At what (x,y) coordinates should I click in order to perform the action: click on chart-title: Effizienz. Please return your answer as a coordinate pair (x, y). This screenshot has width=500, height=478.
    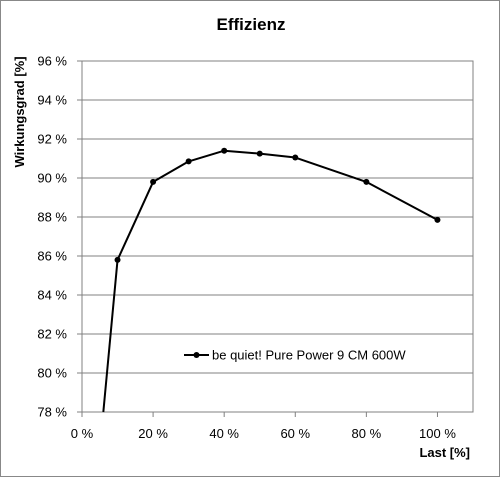
    Looking at the image, I should click on (251, 24).